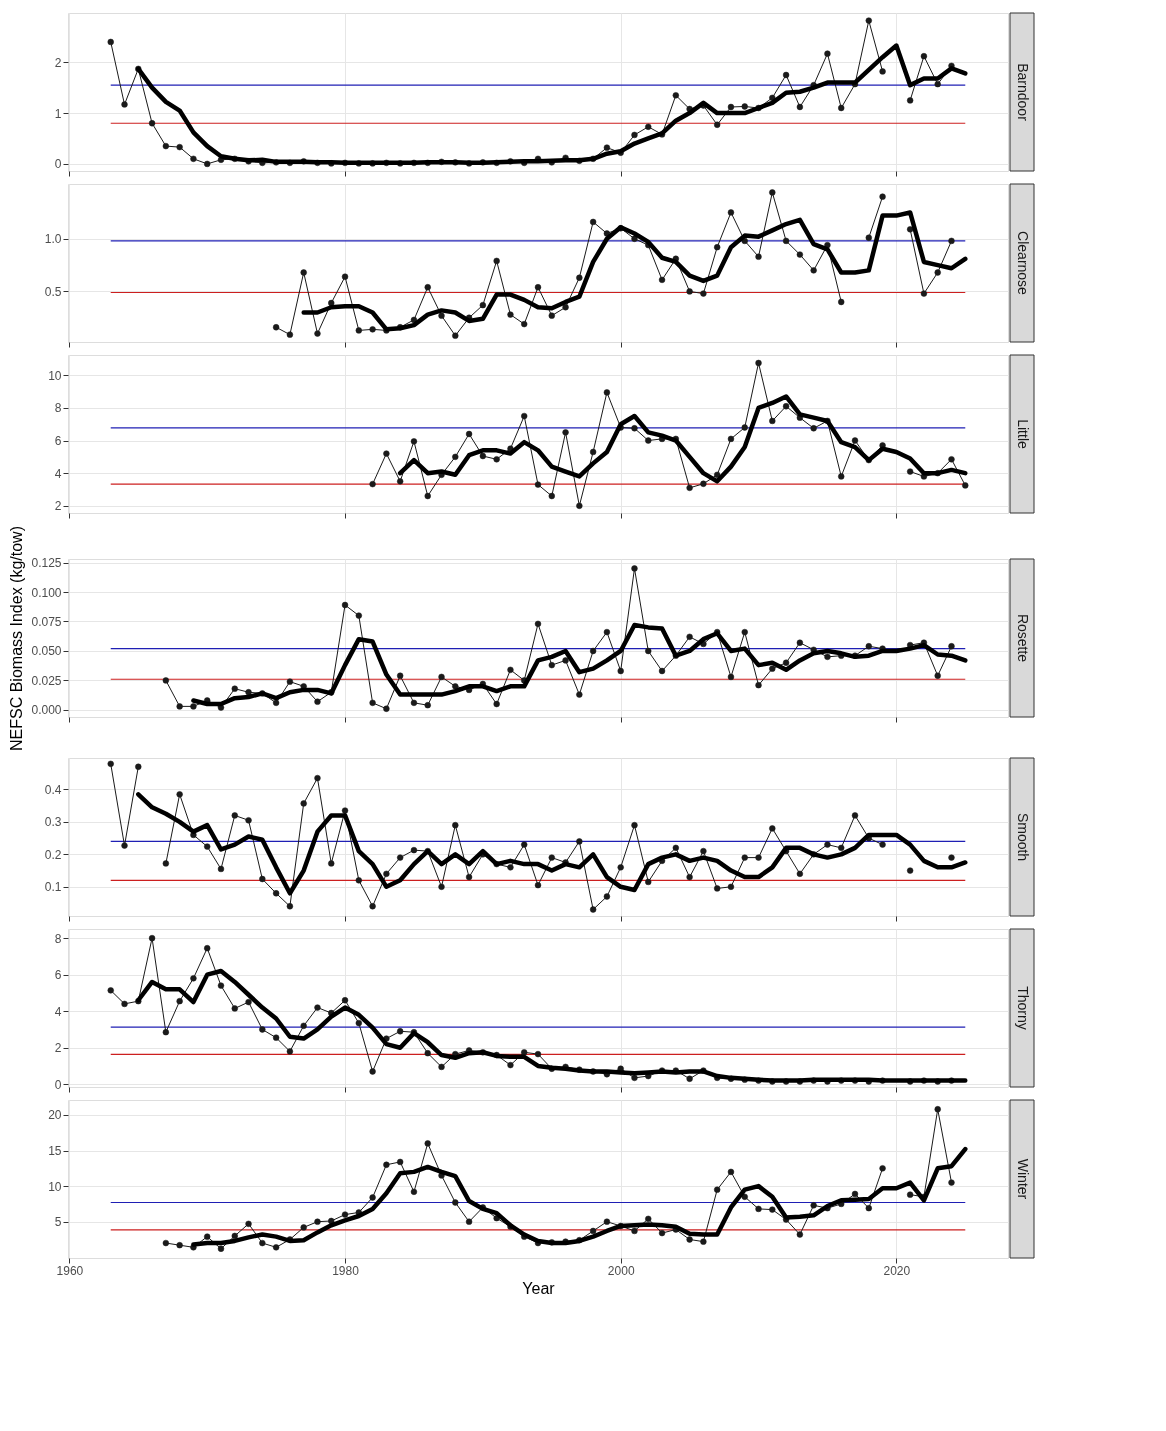 The image size is (1166, 1431). What do you see at coordinates (46, 651) in the screenshot?
I see `y-tick-label: 0.050` at bounding box center [46, 651].